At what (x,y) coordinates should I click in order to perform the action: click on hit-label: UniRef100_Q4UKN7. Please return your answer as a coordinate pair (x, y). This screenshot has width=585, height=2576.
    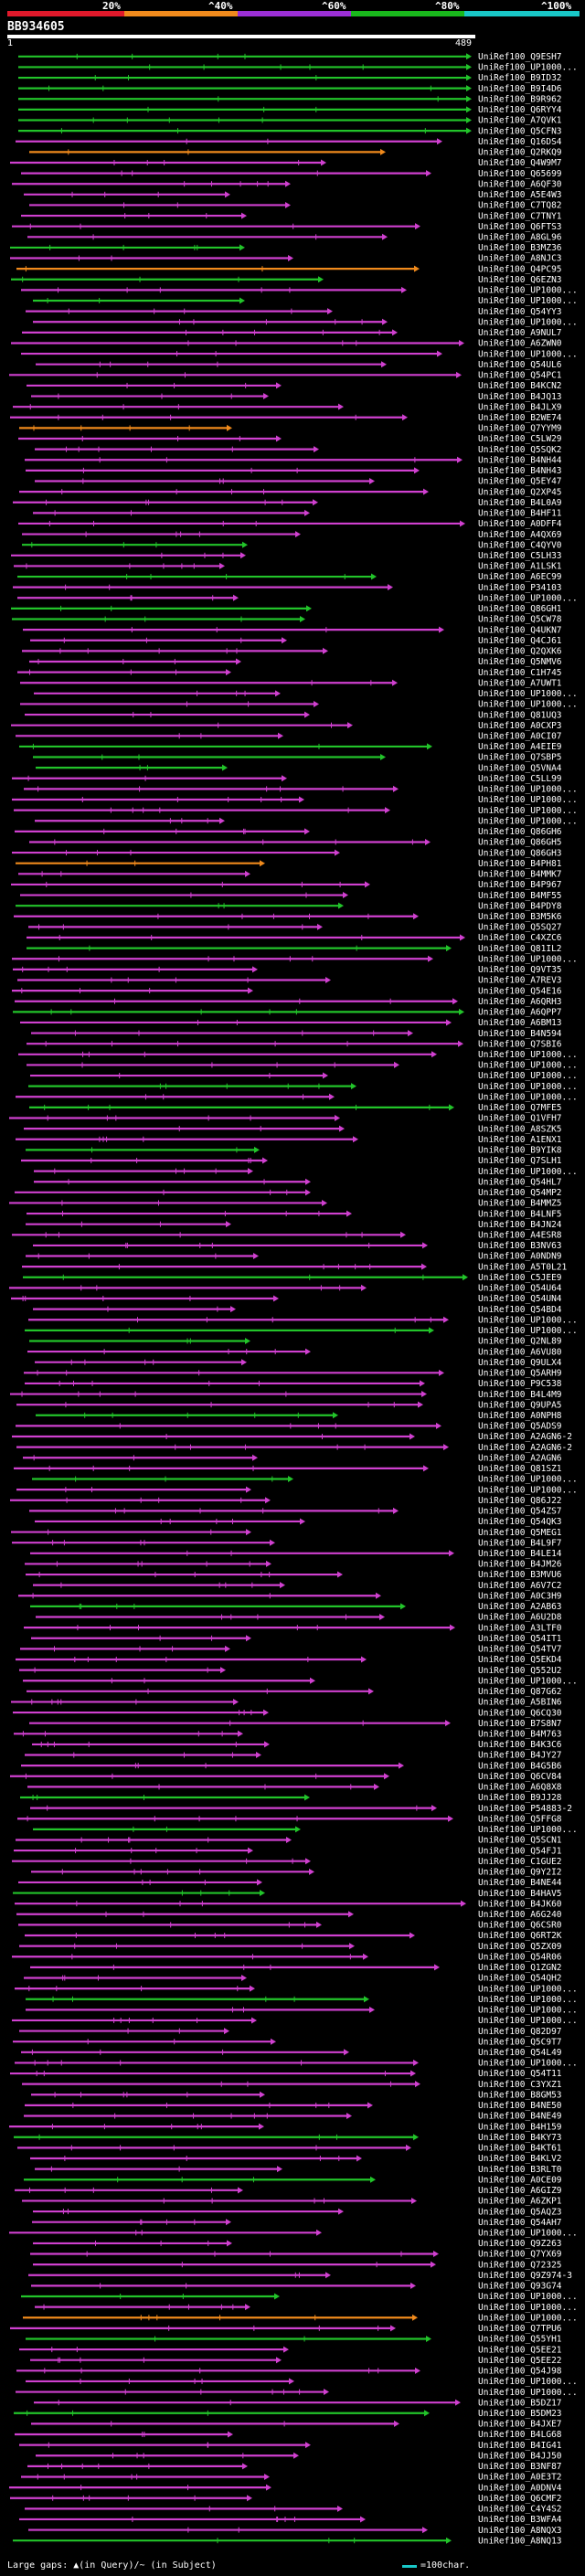
    Looking at the image, I should click on (520, 630).